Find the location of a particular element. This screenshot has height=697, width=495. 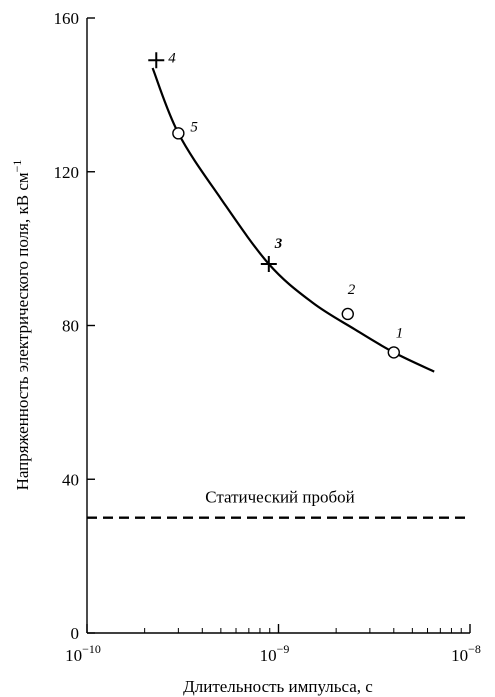

x-tick-label: 10⁻¹⁰ is located at coordinates (83, 653).